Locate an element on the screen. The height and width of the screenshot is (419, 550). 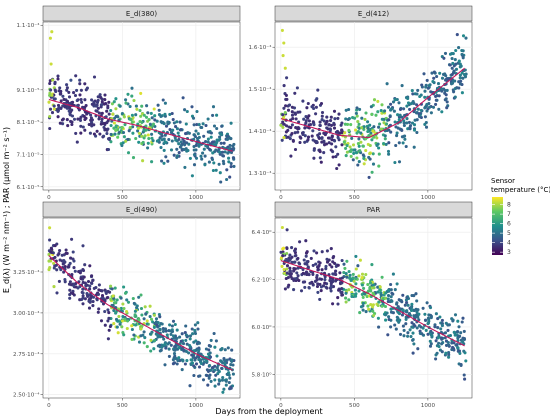
y-tick-label: 2.50·10⁻⁴ is located at coordinates (26, 395).